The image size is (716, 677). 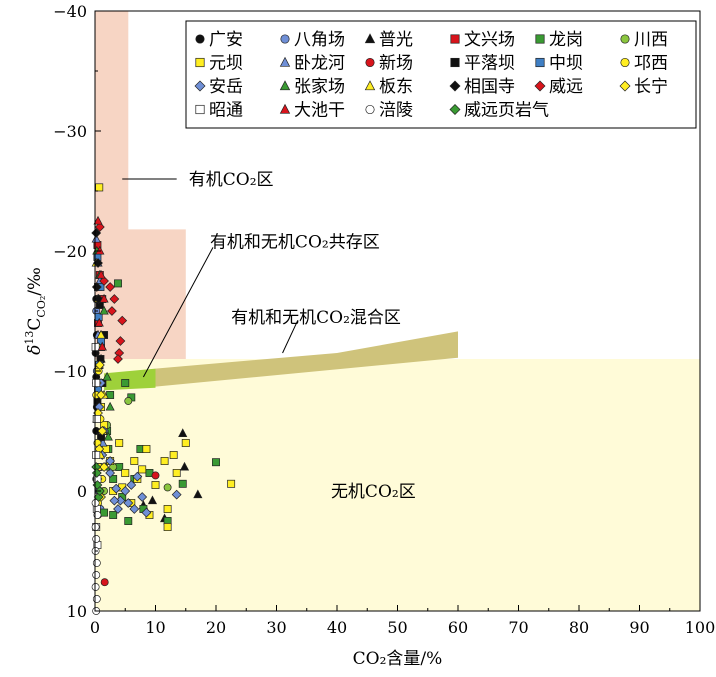 I want to click on x-tick-label-9: 90, so click(x=639, y=627).